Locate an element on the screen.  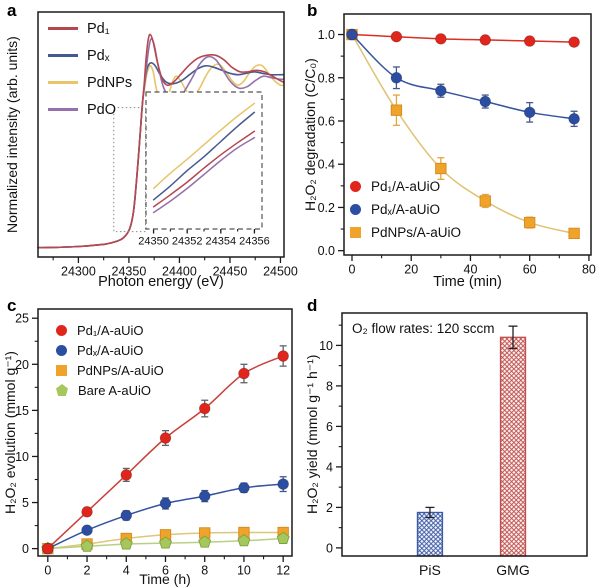
panel-b-ylabel: H₂O₂ degradation (C/C₀) is located at coordinates (310, 134).